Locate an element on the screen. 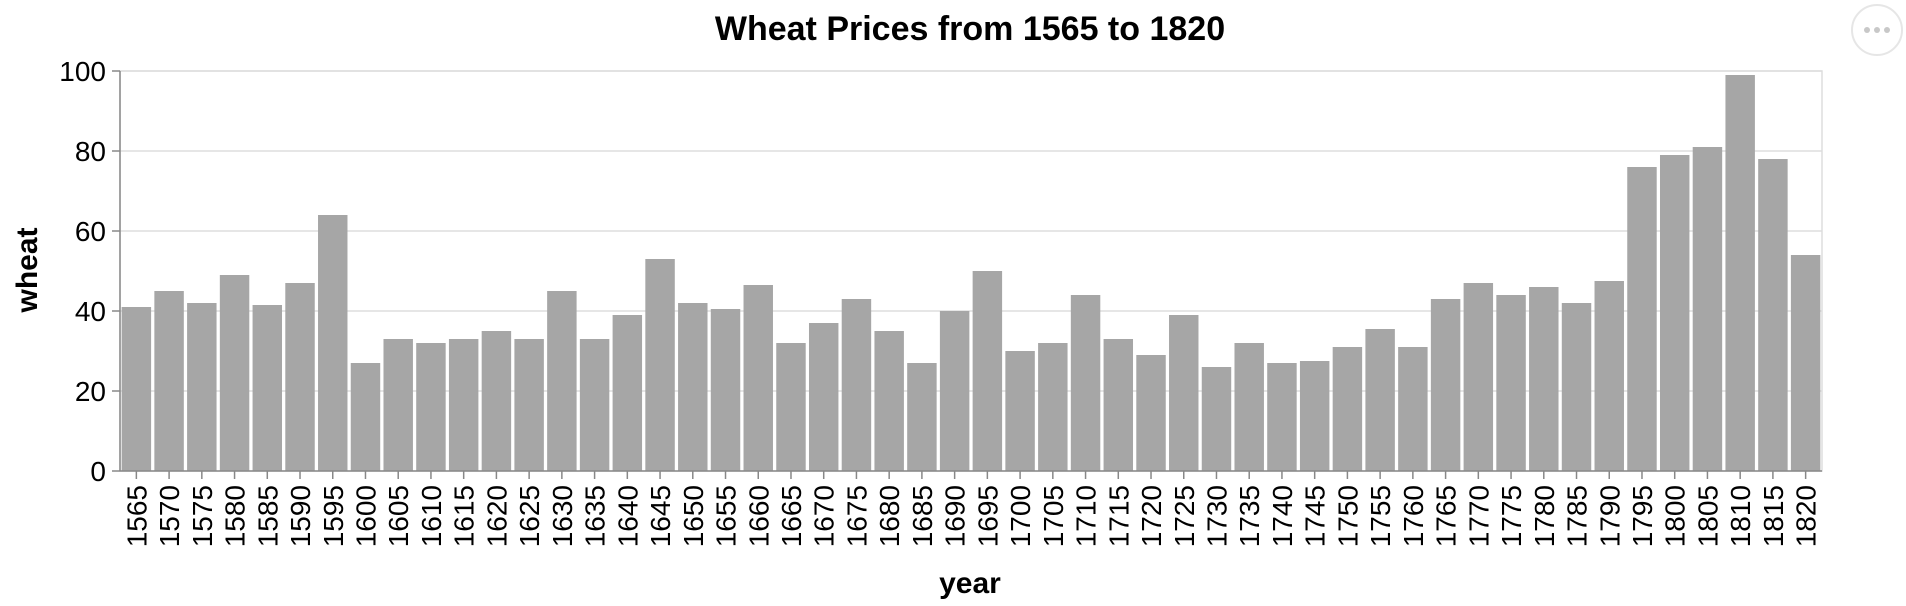  x-tick-label: 1795 is located at coordinates (1642, 516).